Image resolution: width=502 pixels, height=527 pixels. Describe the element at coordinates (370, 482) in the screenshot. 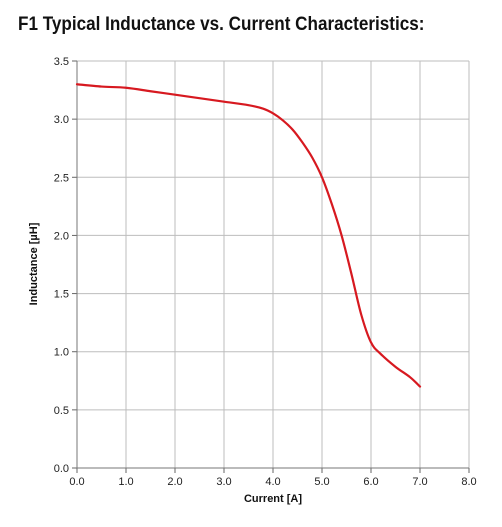

I see `x-tick-label: 6.0` at that location.